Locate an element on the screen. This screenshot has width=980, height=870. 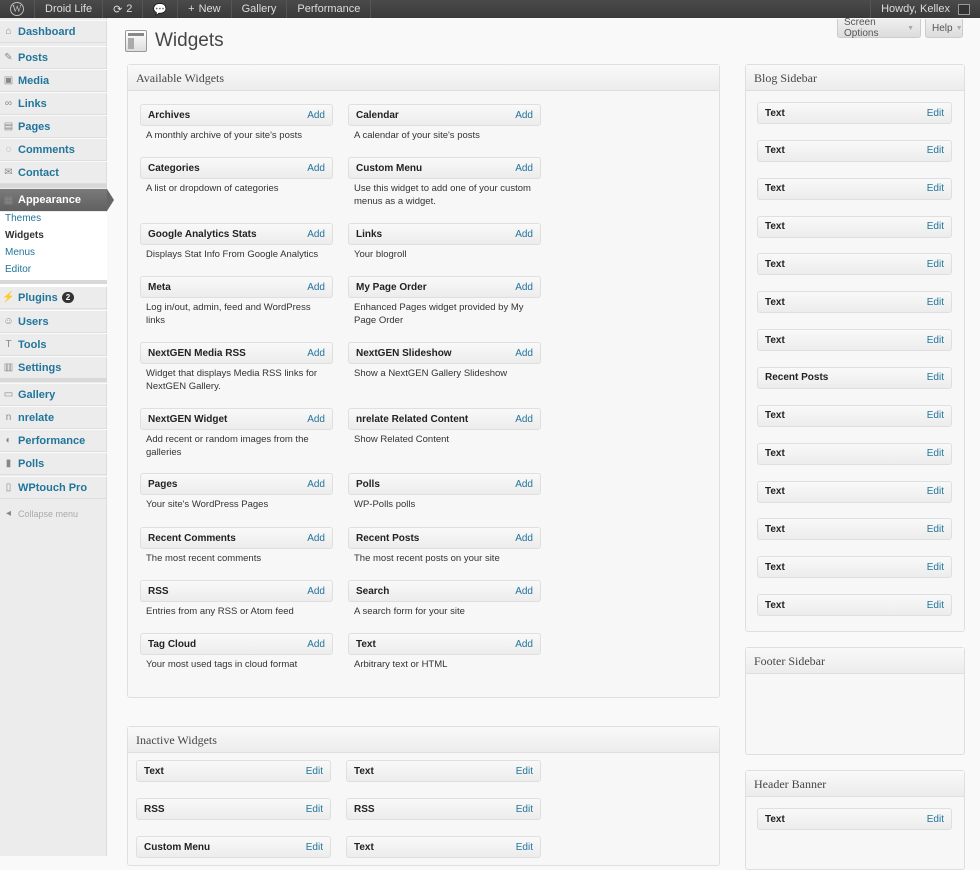
menu-item-polls: ▮ Polls is located at coordinates (53, 463).